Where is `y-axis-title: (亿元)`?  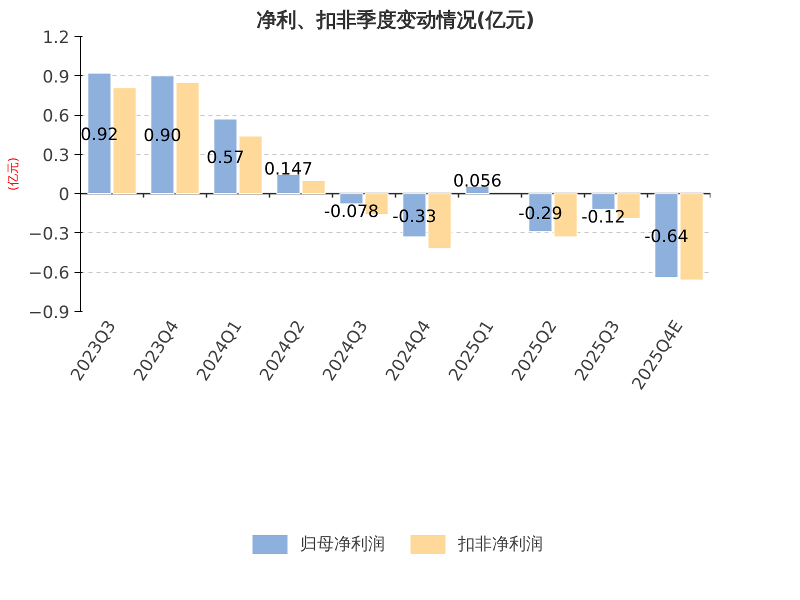
y-axis-title: (亿元) is located at coordinates (13, 174).